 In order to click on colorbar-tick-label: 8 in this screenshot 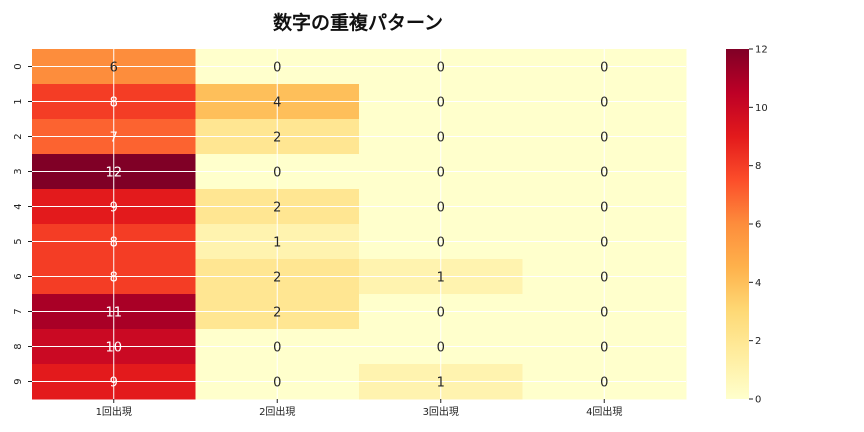, I will do `click(758, 166)`.